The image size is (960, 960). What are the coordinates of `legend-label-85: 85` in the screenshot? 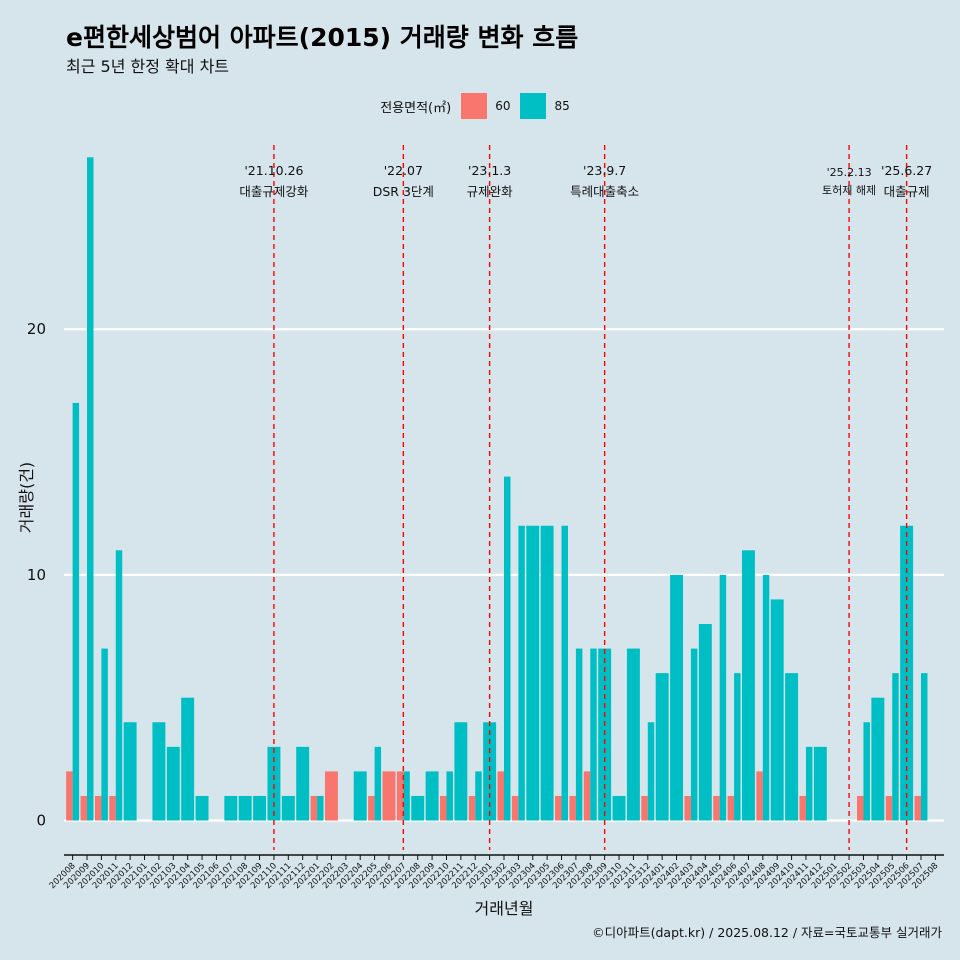 It's located at (562, 106).